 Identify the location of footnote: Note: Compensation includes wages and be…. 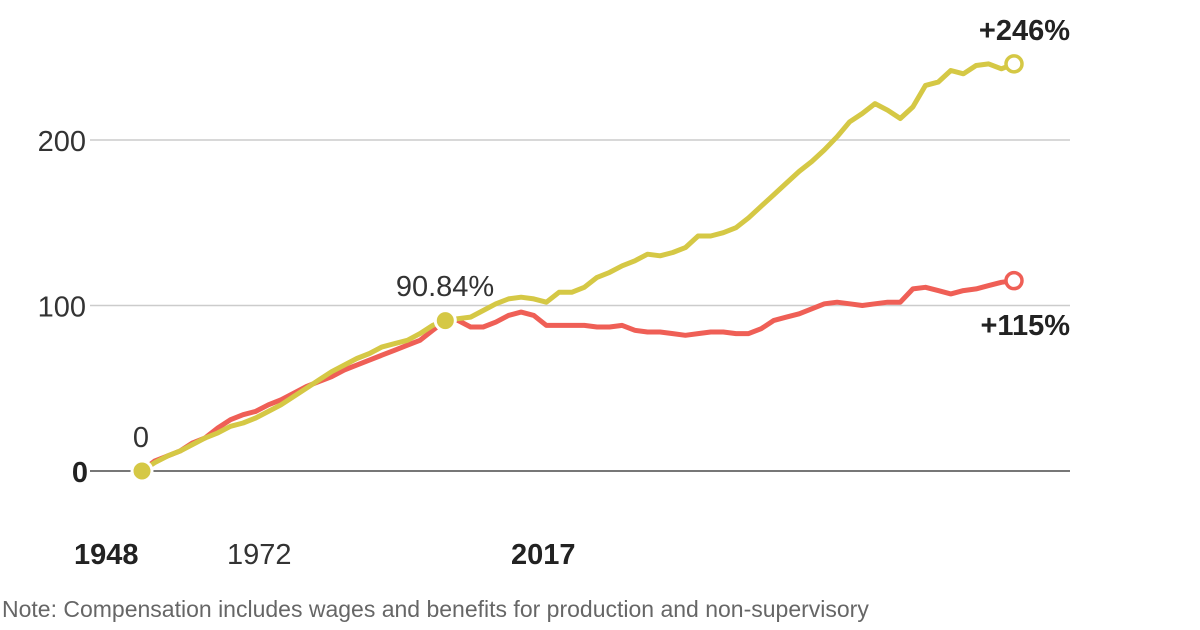
(435, 609).